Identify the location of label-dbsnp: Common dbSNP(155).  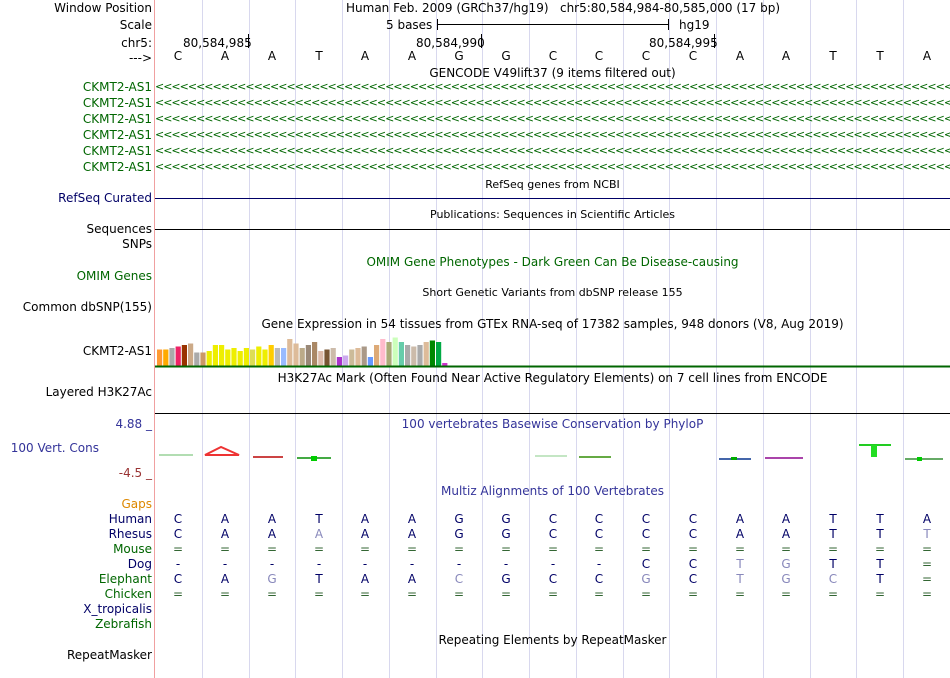
(87, 307).